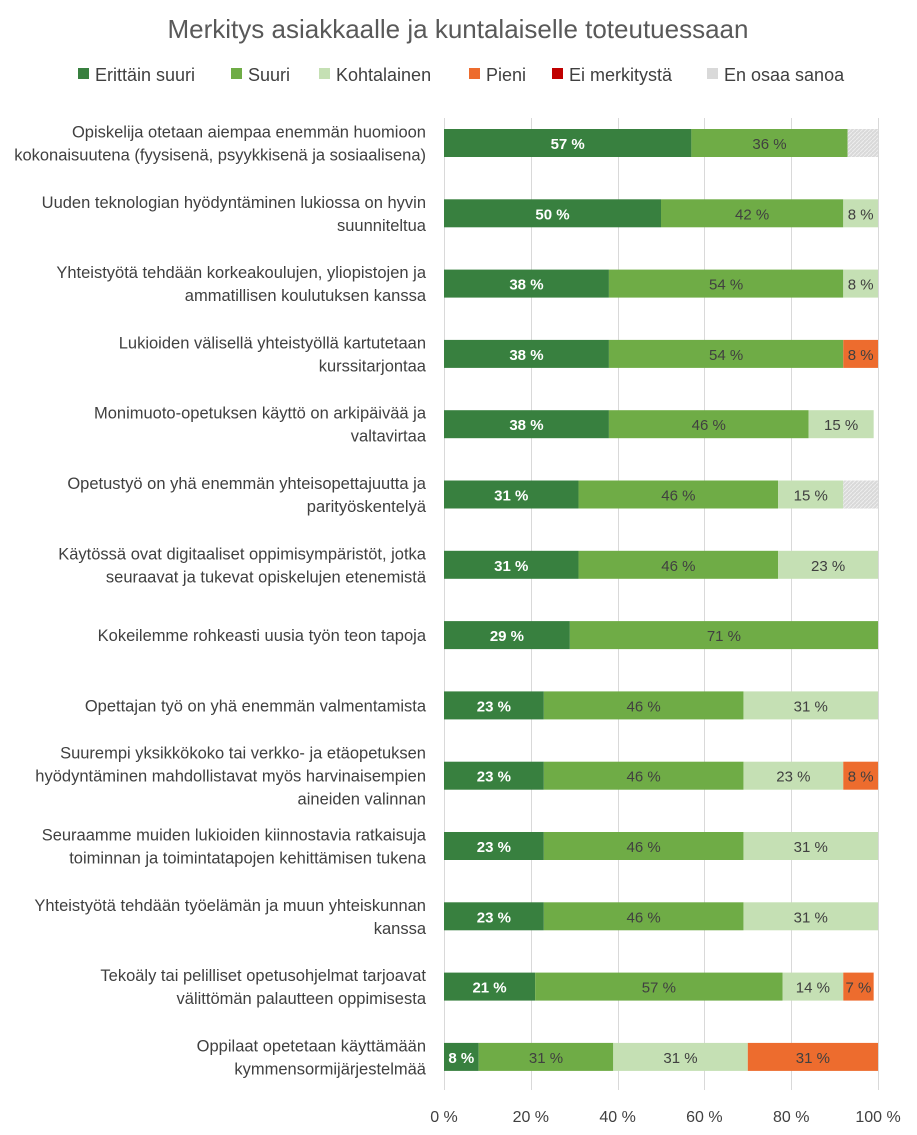 The height and width of the screenshot is (1135, 917). I want to click on data-label: 14 %, so click(813, 988).